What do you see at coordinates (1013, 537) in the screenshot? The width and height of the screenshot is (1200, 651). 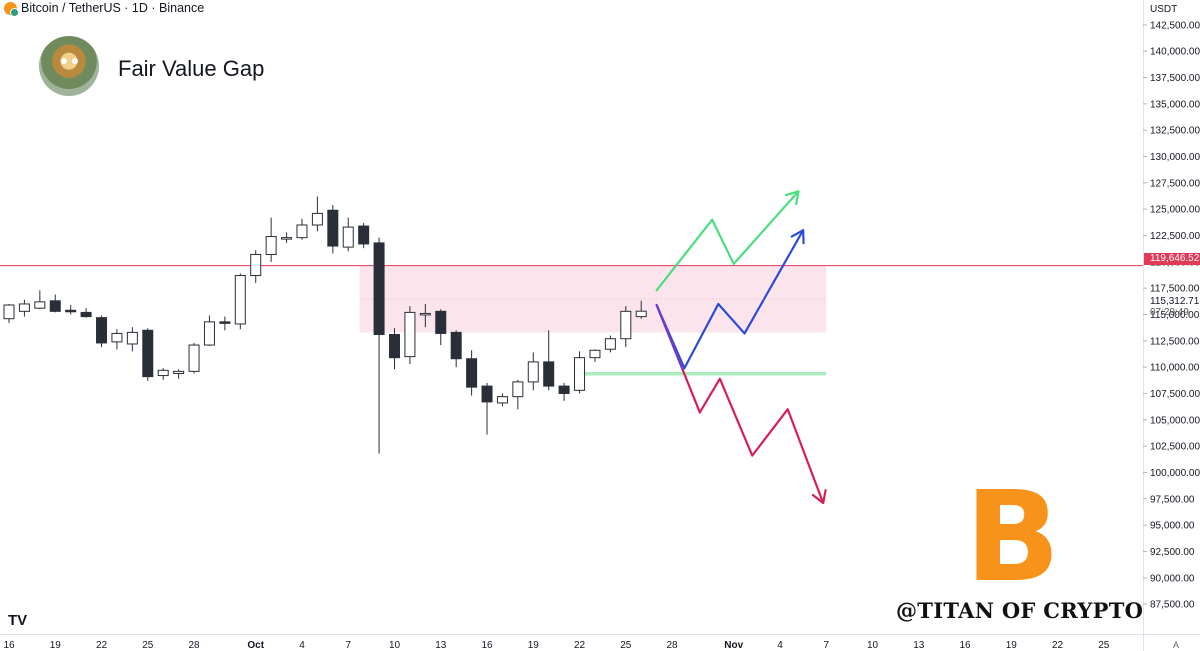 I see `bitcoin-logo: B` at bounding box center [1013, 537].